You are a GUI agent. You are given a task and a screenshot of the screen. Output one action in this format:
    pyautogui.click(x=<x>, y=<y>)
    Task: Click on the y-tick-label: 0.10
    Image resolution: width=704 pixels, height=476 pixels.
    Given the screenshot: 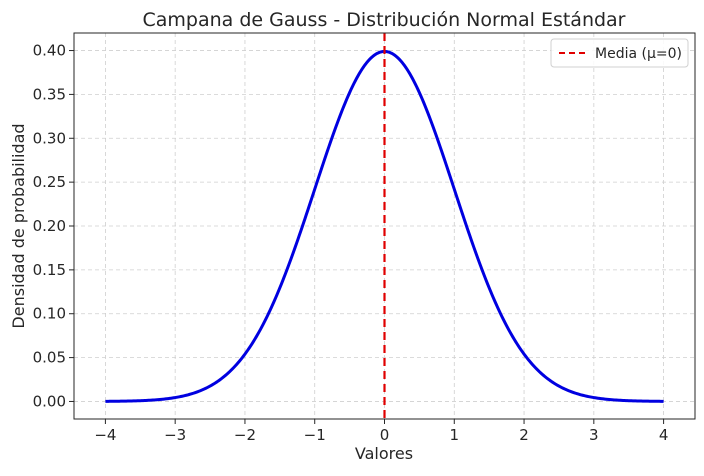 What is the action you would take?
    pyautogui.click(x=49, y=314)
    